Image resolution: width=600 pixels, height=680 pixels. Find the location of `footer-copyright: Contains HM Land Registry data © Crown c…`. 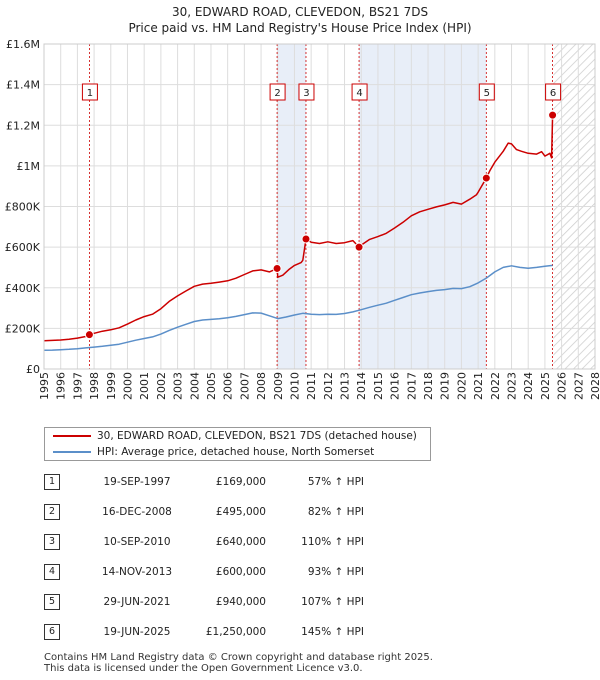

footer-copyright: Contains HM Land Registry data © Crown c… is located at coordinates (238, 657).